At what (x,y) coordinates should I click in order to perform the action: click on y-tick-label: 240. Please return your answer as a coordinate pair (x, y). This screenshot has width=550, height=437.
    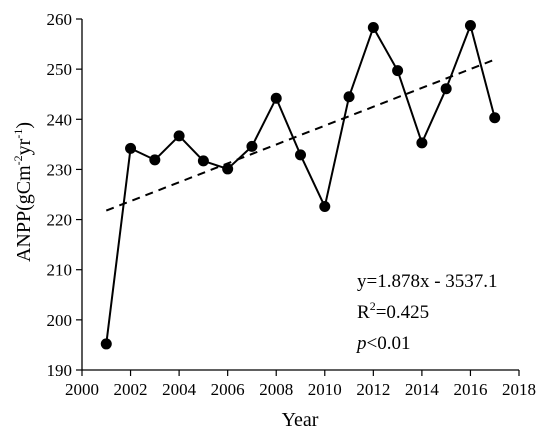
    Looking at the image, I should click on (60, 119).